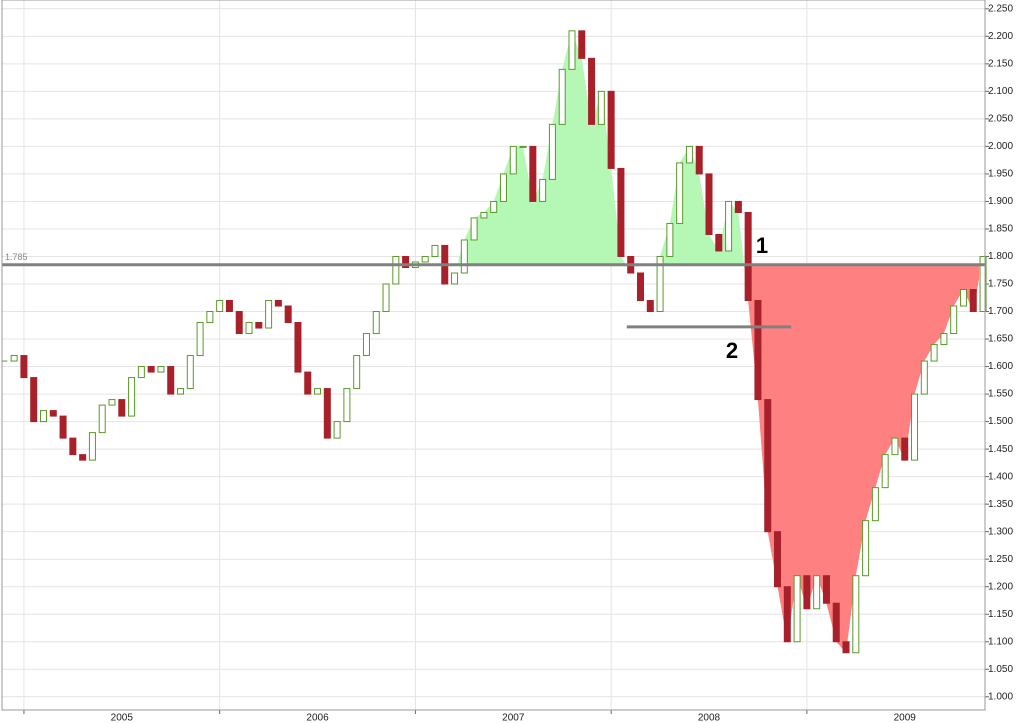 This screenshot has height=723, width=1021. What do you see at coordinates (1000, 366) in the screenshot?
I see `y-tick-label: 1.600` at bounding box center [1000, 366].